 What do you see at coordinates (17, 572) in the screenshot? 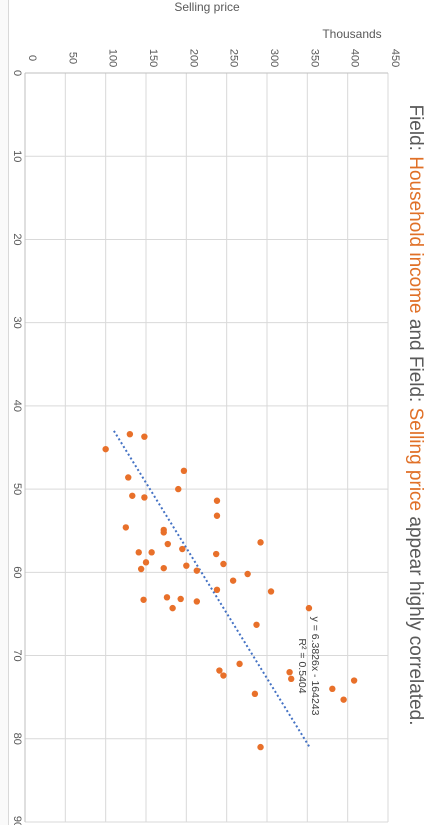
I see `x-tick-label: 60` at bounding box center [17, 572].